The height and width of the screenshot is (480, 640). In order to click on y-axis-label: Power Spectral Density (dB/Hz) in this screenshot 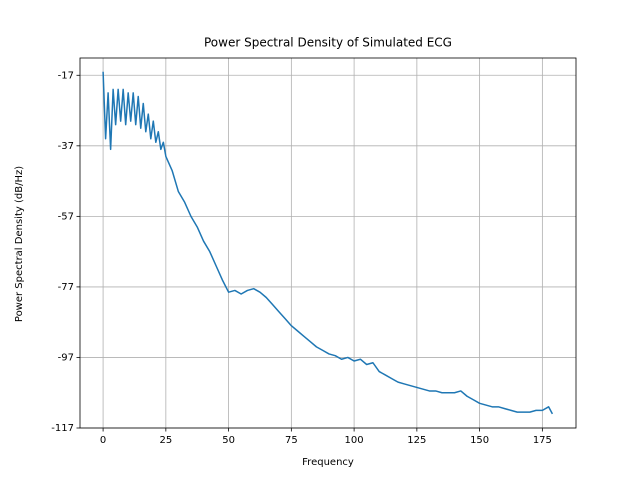, I will do `click(19, 244)`.